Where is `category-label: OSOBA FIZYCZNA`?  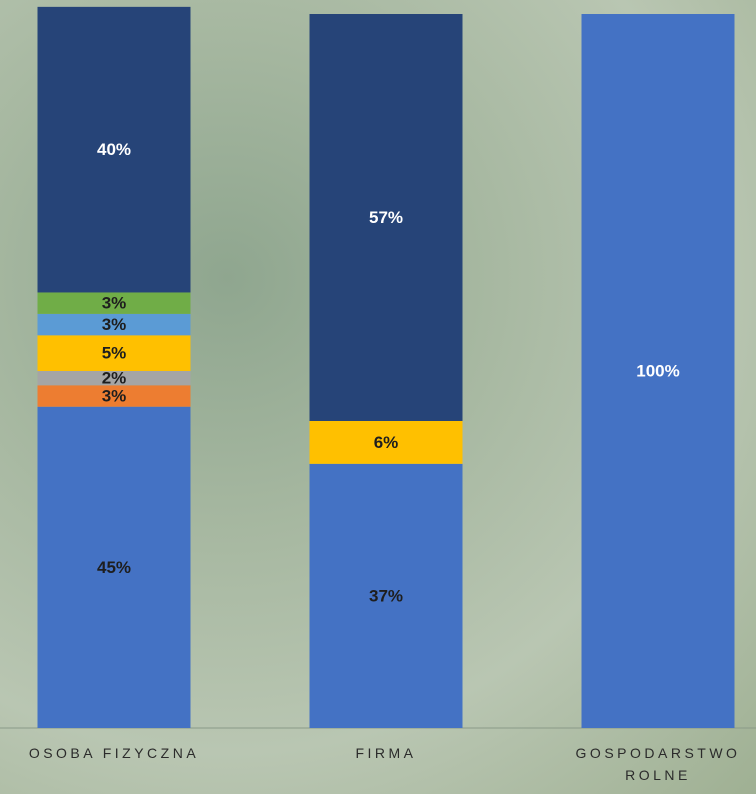
category-label: OSOBA FIZYCZNA is located at coordinates (114, 753).